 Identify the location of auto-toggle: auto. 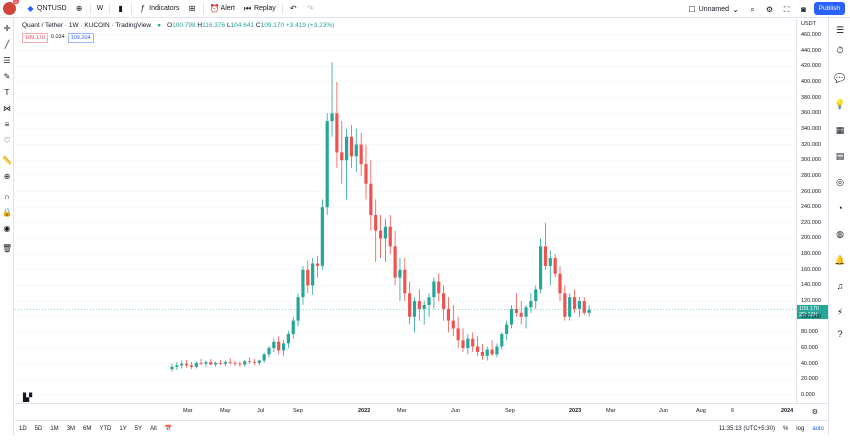
(818, 428).